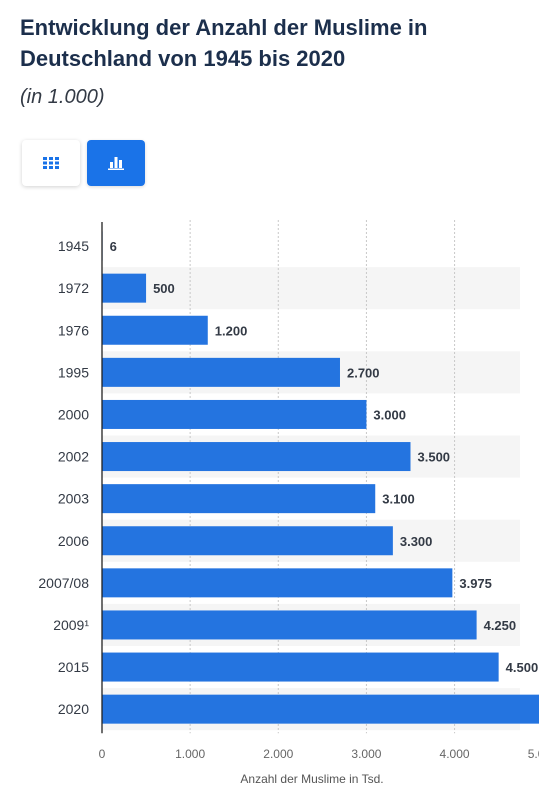 Image resolution: width=539 pixels, height=800 pixels. I want to click on category-label: 2007/08, so click(63, 583).